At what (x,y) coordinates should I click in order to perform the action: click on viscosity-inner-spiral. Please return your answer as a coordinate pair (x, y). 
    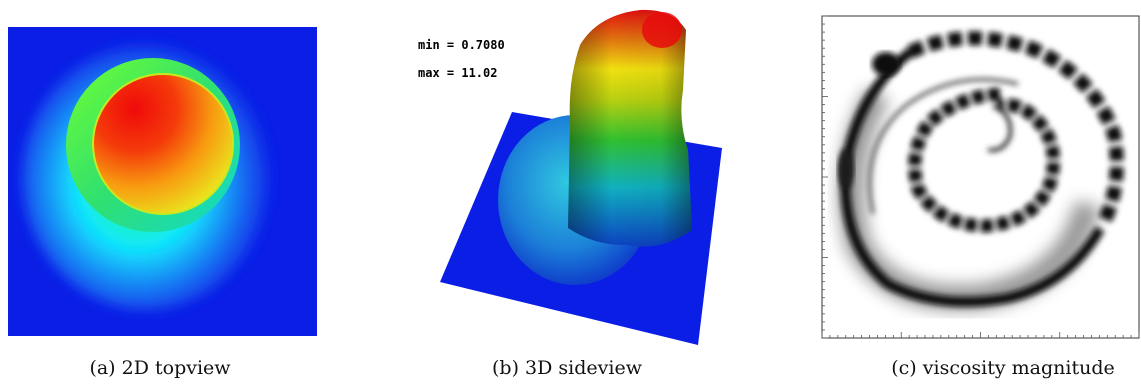
    Looking at the image, I should click on (984, 160).